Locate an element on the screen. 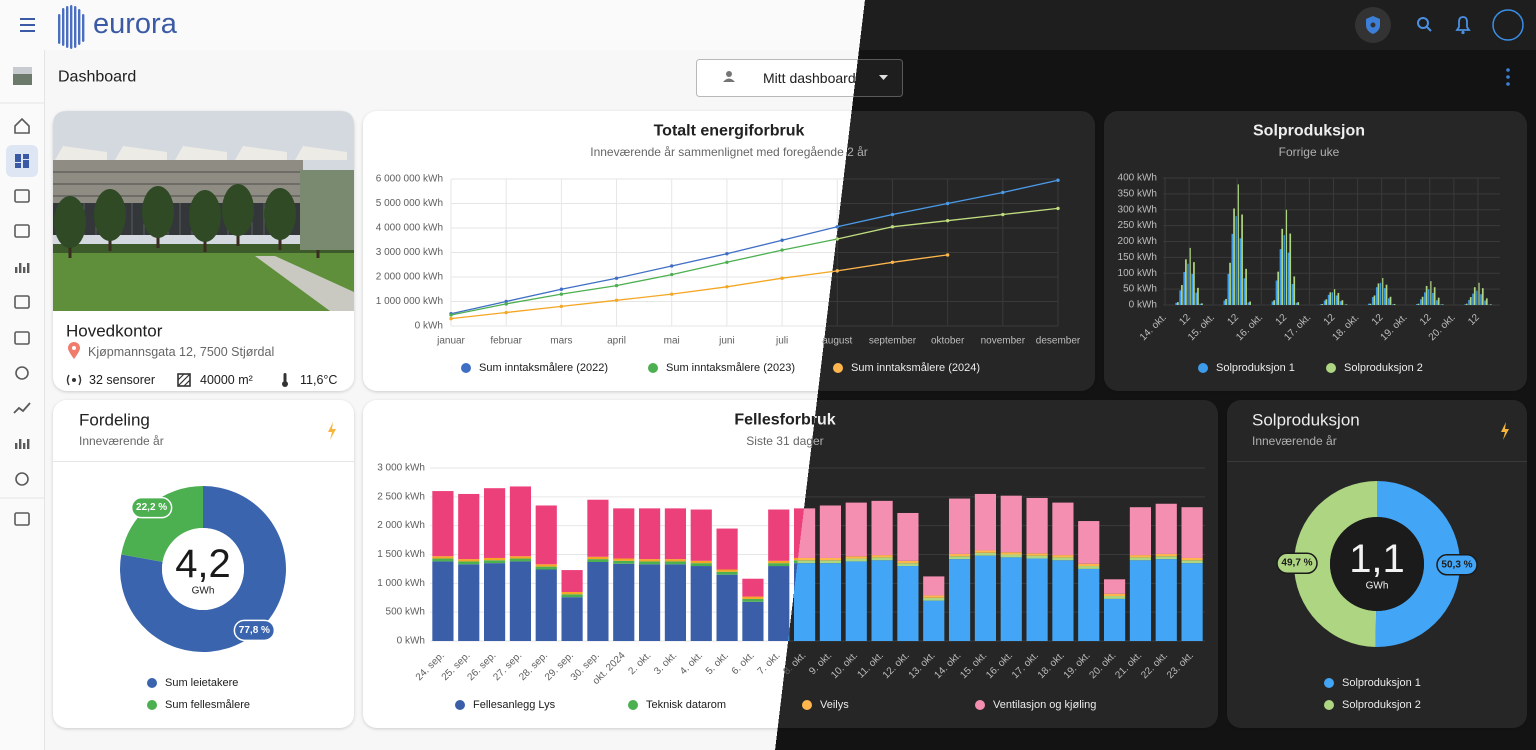 Image resolution: width=1536 pixels, height=750 pixels. y-tick-label: 2 000 000 kWh is located at coordinates (409, 277).